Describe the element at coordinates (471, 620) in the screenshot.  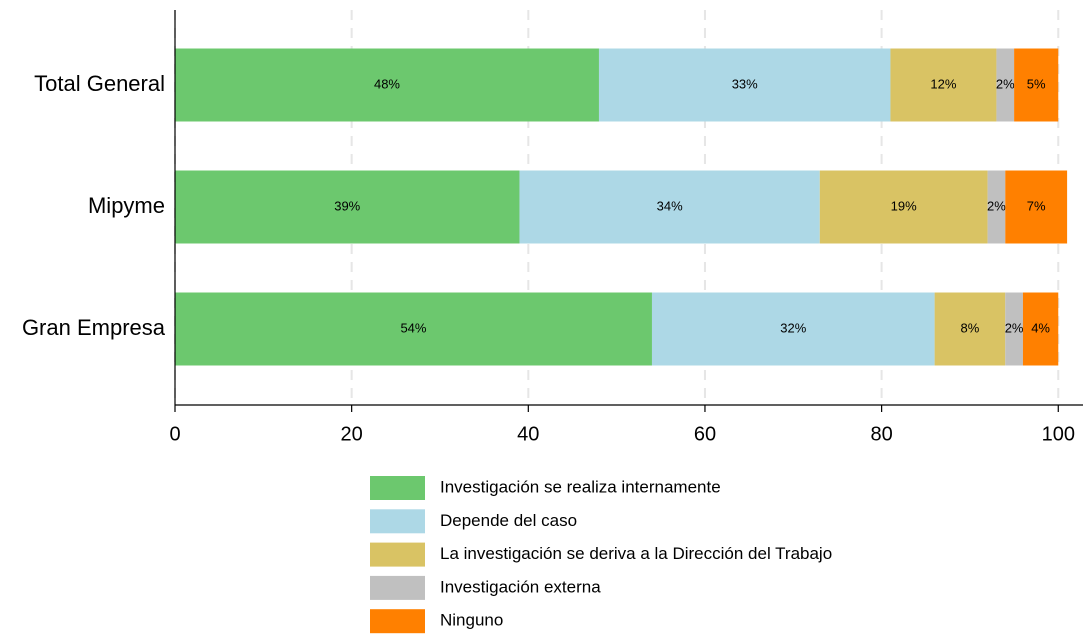
I see `legend-label: Ninguno` at that location.